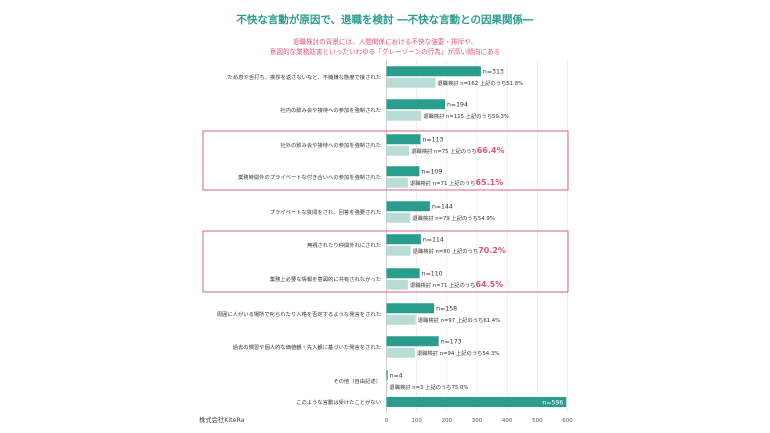  What do you see at coordinates (453, 218) in the screenshot?
I see `bar-retire-label: 退職検討 n=79 上記のうち54.9%` at bounding box center [453, 218].